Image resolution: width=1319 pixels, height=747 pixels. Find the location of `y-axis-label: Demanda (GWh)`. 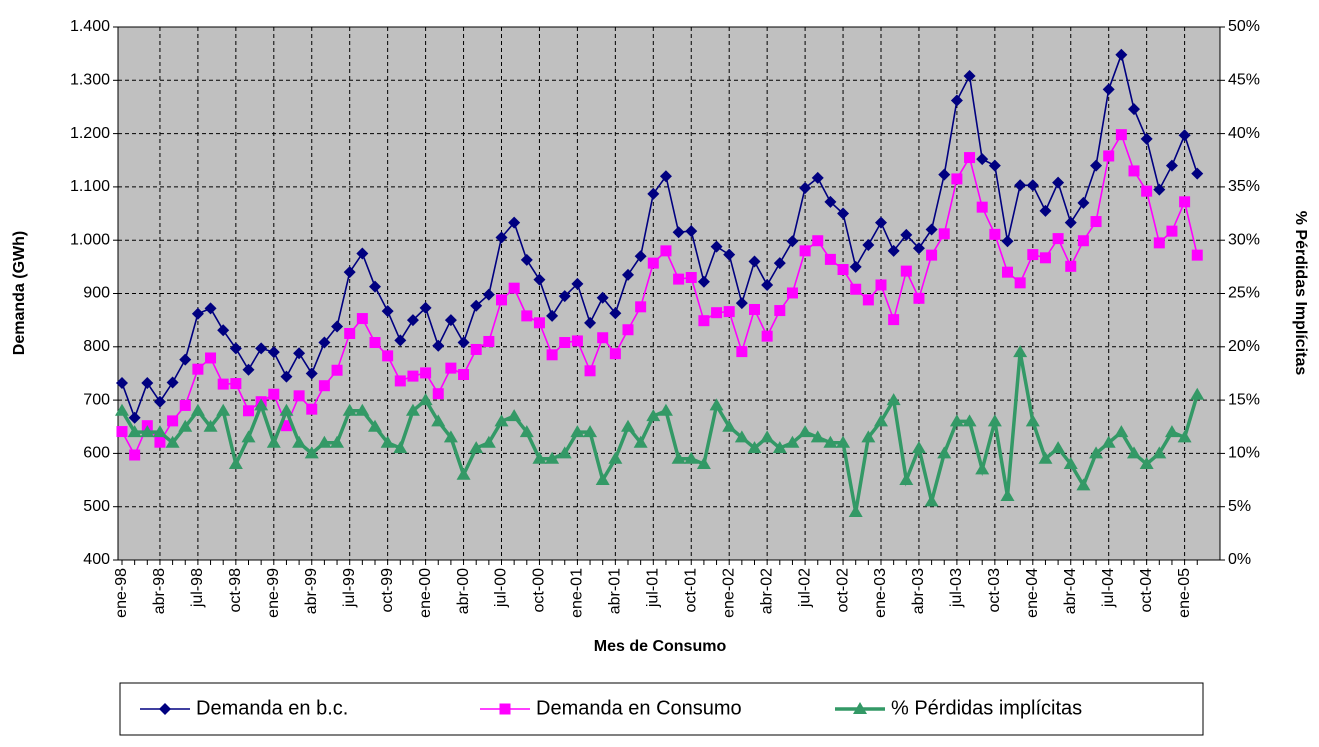

y-axis-label: Demanda (GWh) is located at coordinates (19, 293).